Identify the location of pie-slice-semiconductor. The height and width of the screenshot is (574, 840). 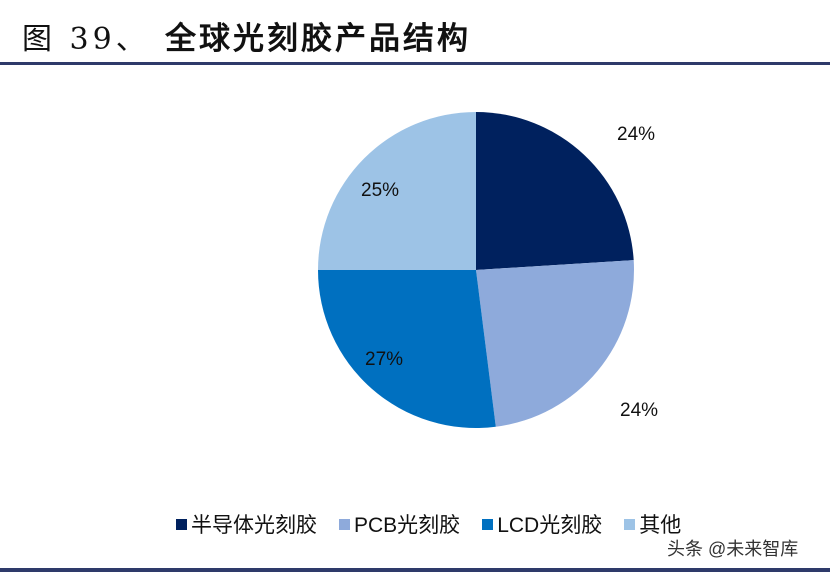
(555, 191).